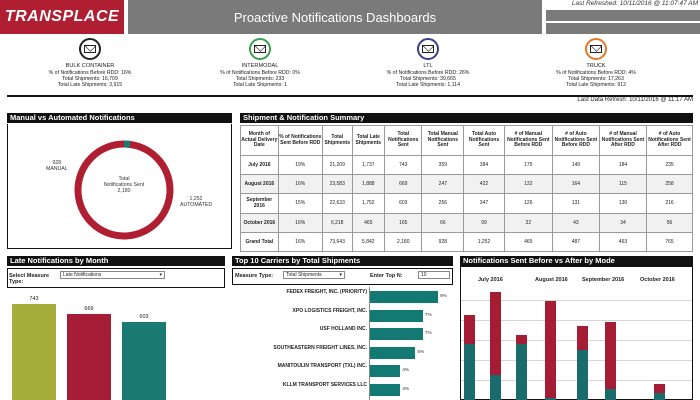 The height and width of the screenshot is (400, 700). I want to click on table-cell: 1,737, so click(368, 165).